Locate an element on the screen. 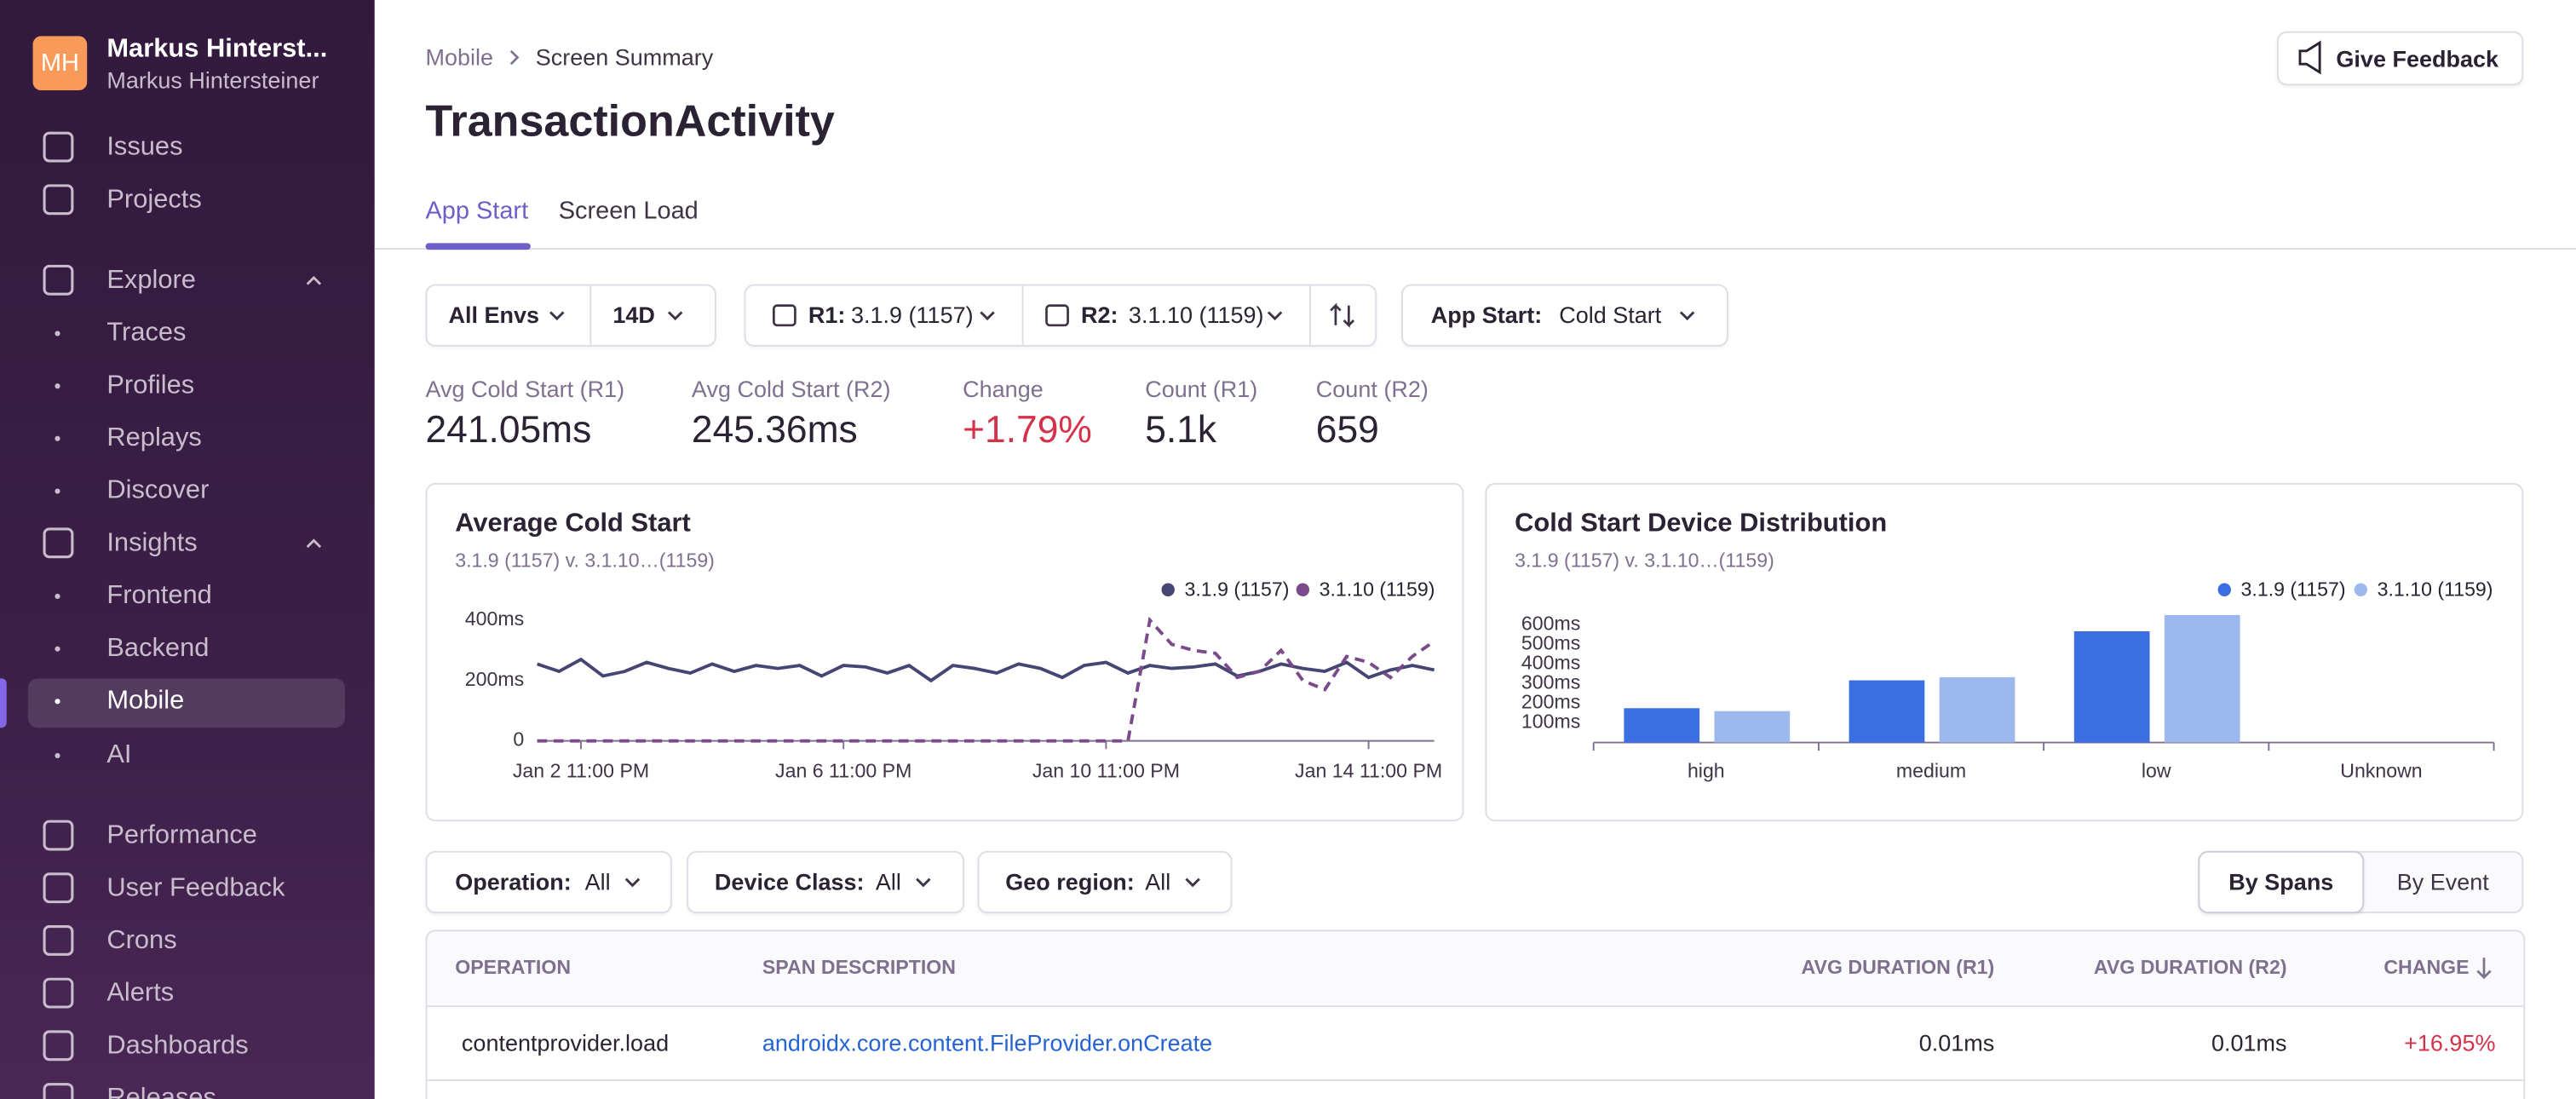  column-header: CHANGE is located at coordinates (2427, 967).